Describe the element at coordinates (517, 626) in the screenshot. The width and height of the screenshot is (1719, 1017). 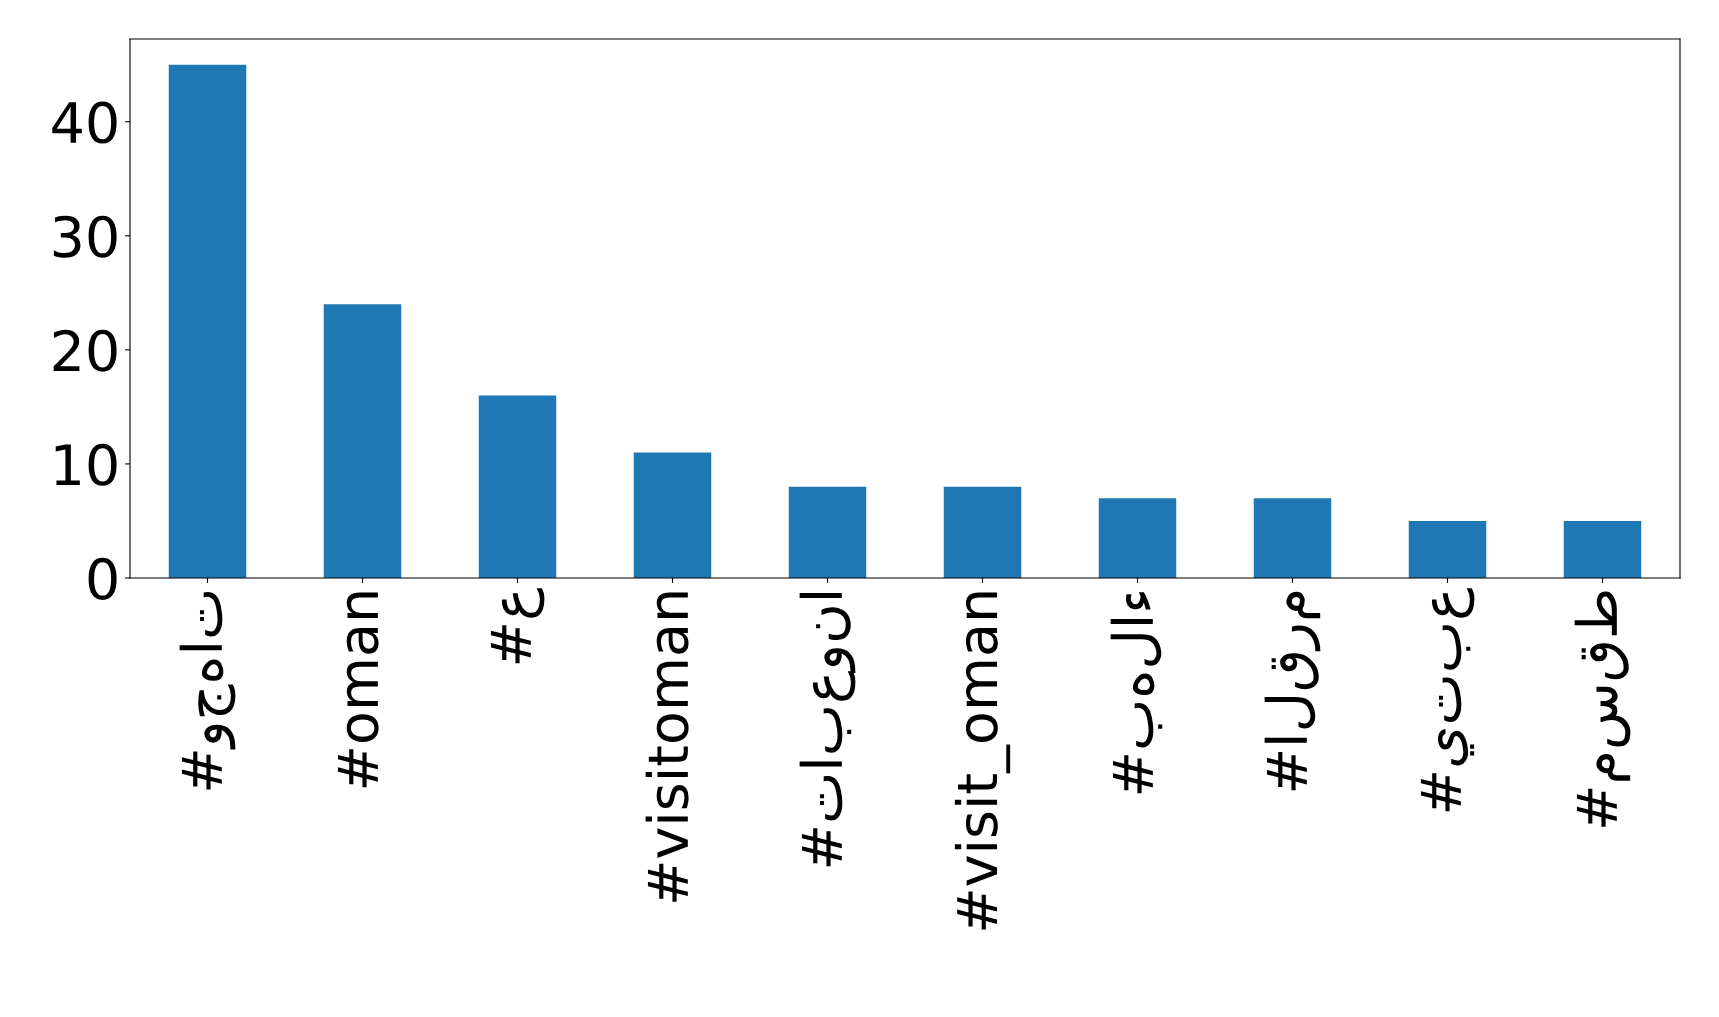
I see `x-tick-label: #ع` at that location.